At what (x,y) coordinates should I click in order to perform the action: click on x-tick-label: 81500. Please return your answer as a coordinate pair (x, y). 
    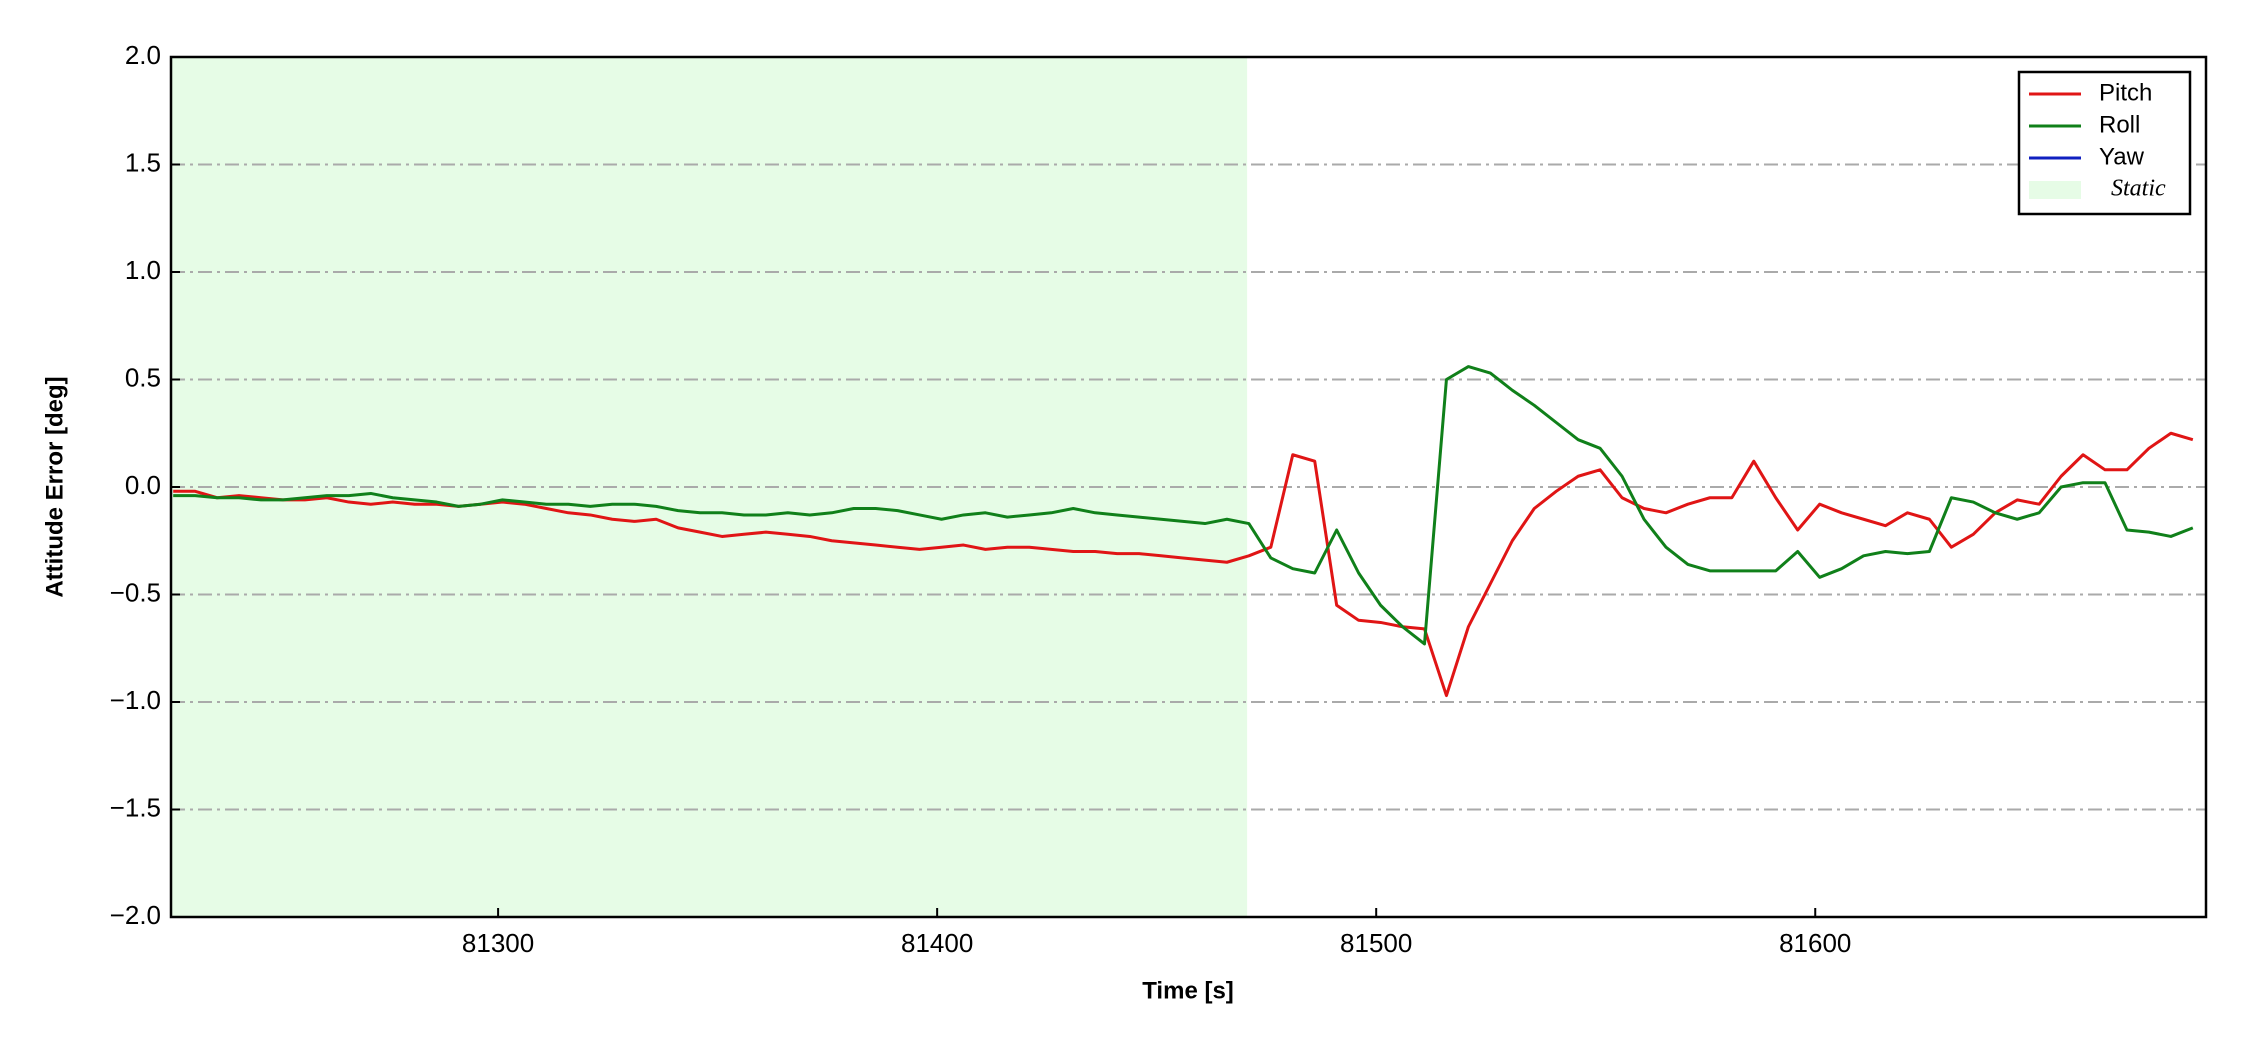
    Looking at the image, I should click on (1376, 943).